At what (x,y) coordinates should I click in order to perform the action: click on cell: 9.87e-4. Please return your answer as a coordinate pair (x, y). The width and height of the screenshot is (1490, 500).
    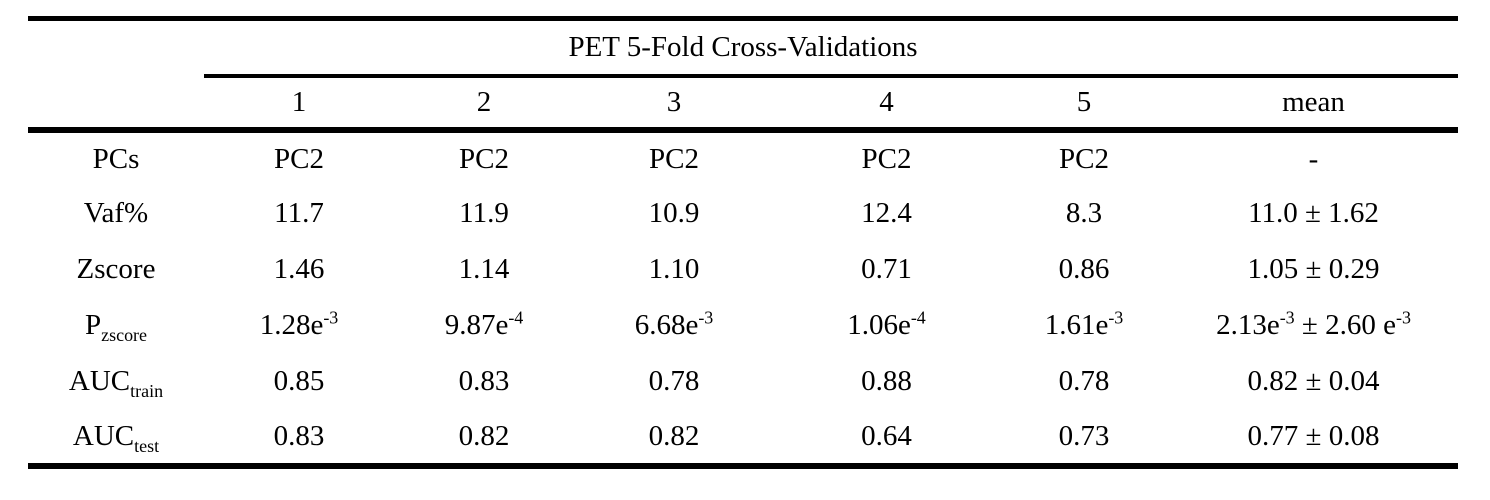
    Looking at the image, I should click on (484, 324).